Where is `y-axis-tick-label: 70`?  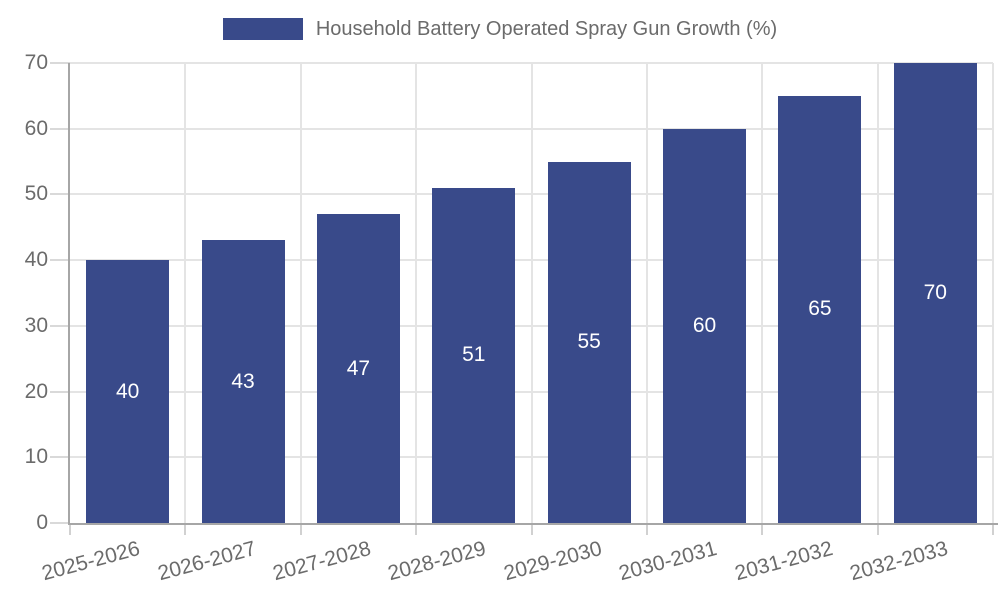
y-axis-tick-label: 70 is located at coordinates (36, 62).